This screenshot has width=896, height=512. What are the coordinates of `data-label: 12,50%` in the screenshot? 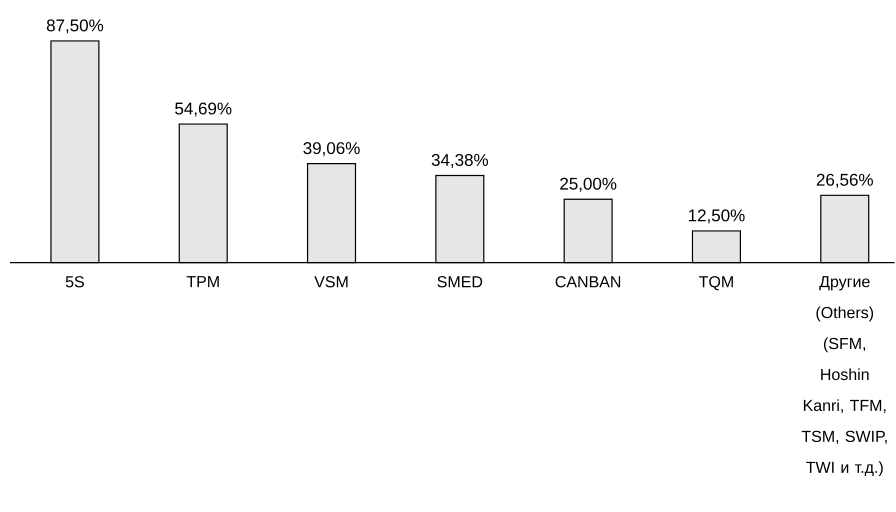 It's located at (716, 216).